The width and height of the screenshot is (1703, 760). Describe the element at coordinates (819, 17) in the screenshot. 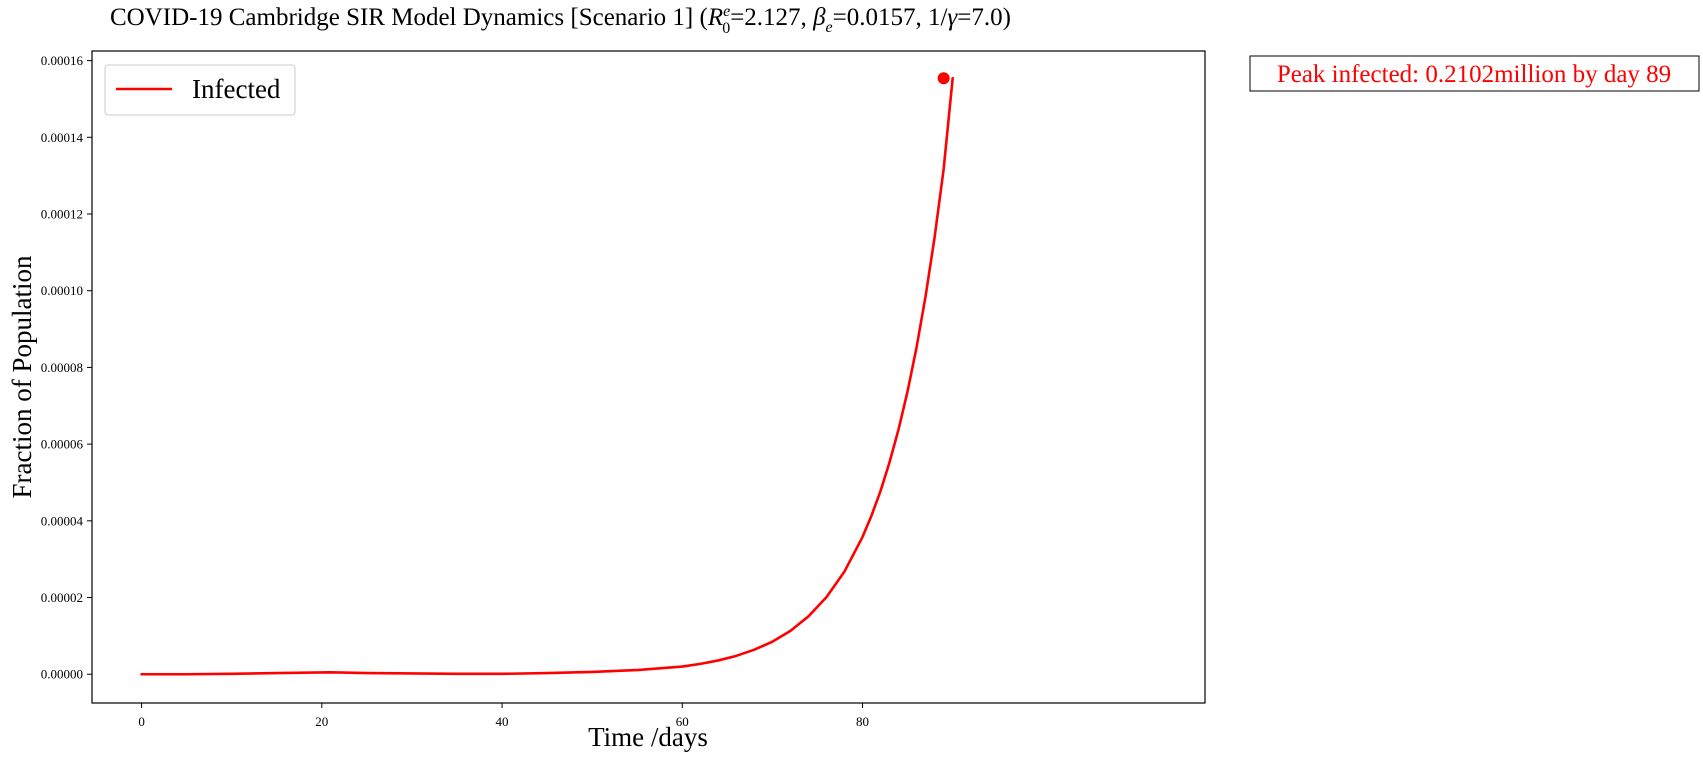

I see `title-beta-symbol: β` at that location.